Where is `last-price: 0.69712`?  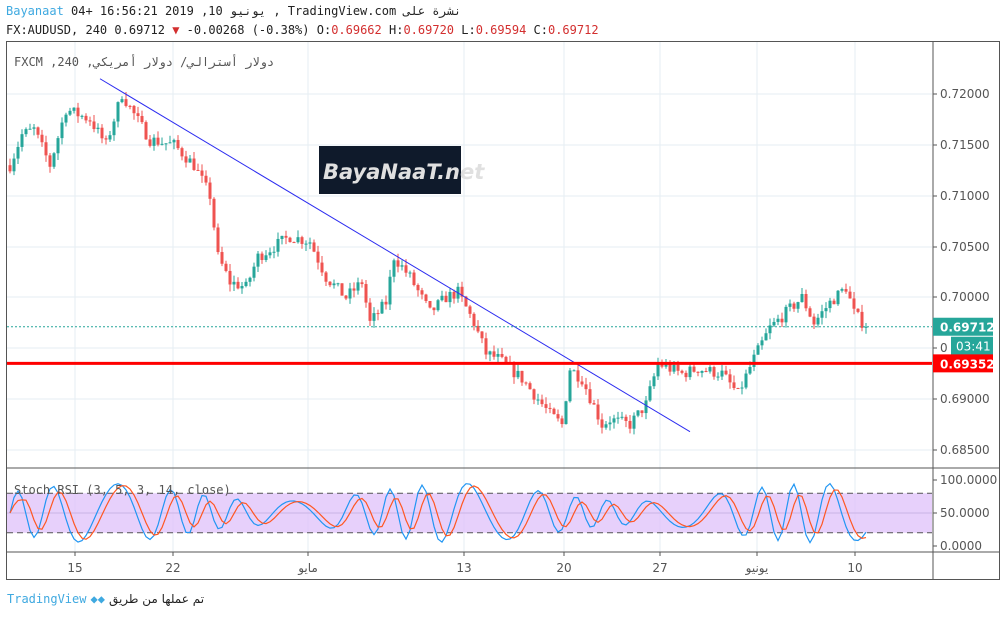
last-price: 0.69712 is located at coordinates (139, 30).